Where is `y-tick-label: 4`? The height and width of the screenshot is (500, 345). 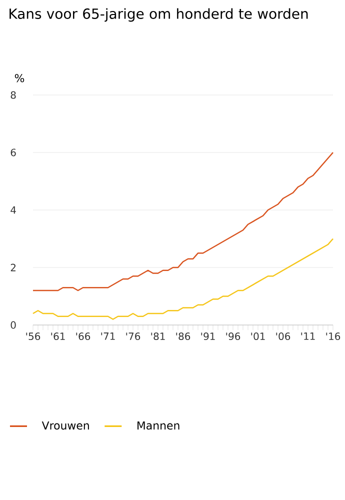 y-tick-label: 4 is located at coordinates (13, 210).